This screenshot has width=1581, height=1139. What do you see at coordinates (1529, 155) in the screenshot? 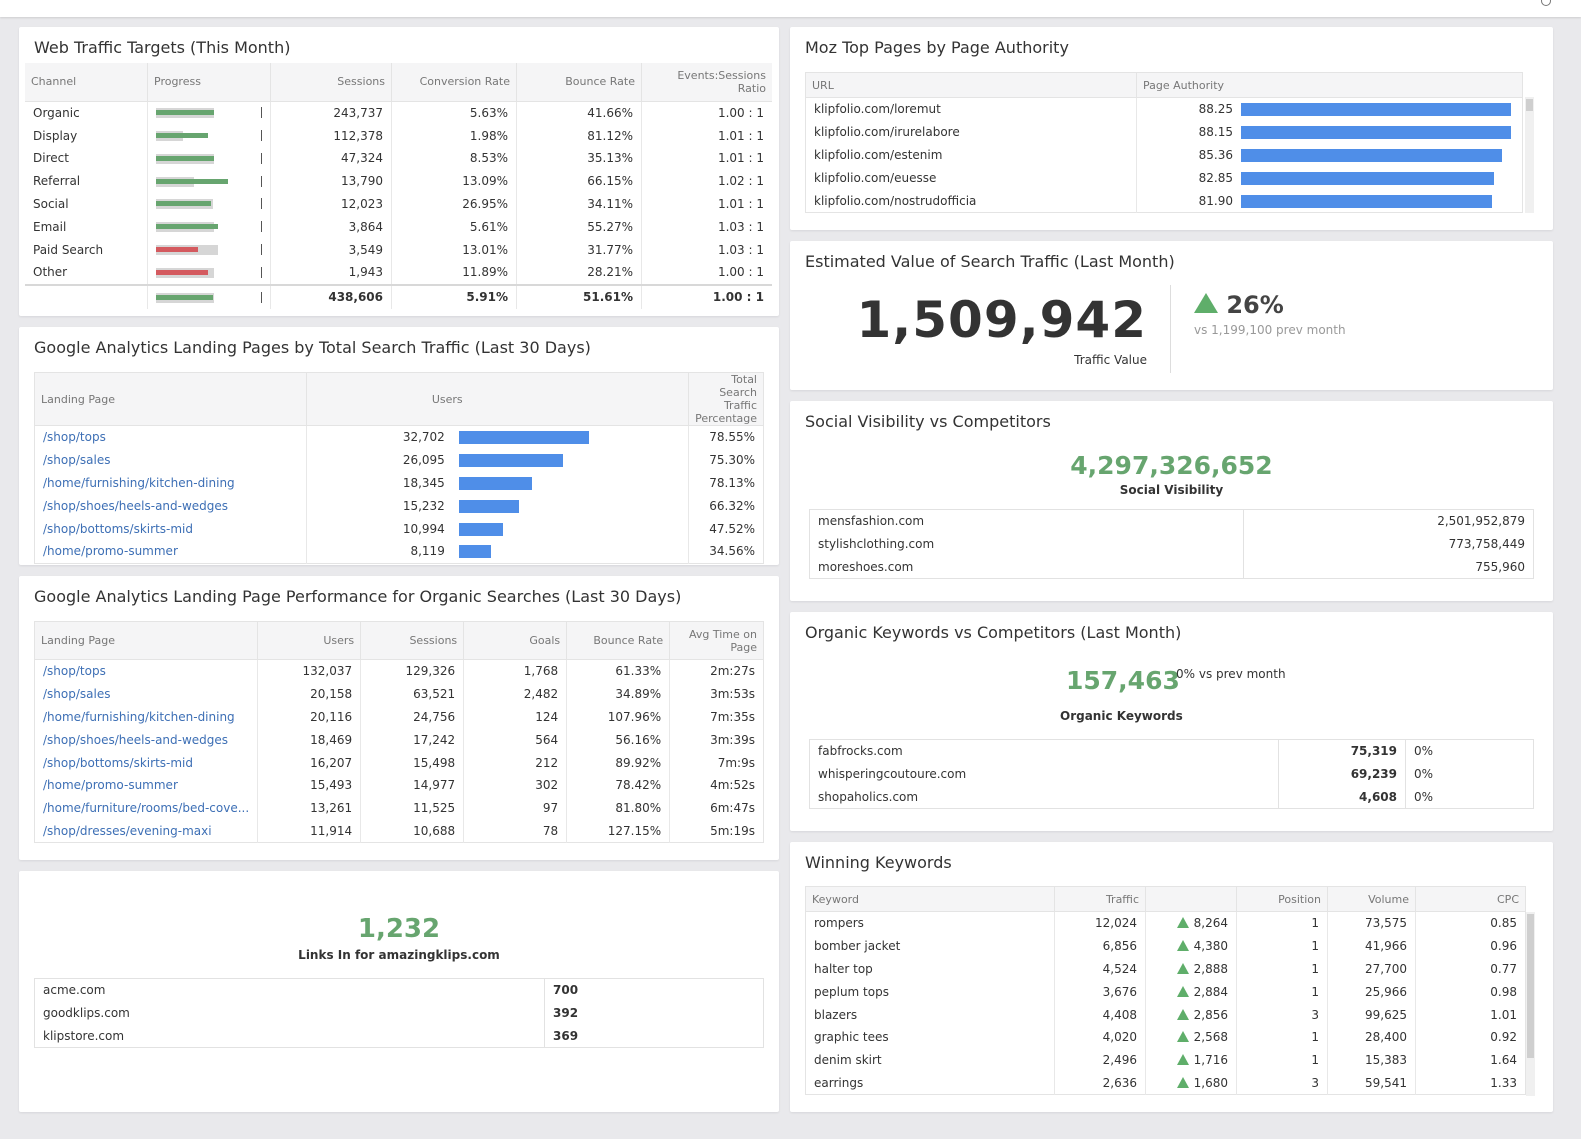
I see `moz-scrollbar` at bounding box center [1529, 155].